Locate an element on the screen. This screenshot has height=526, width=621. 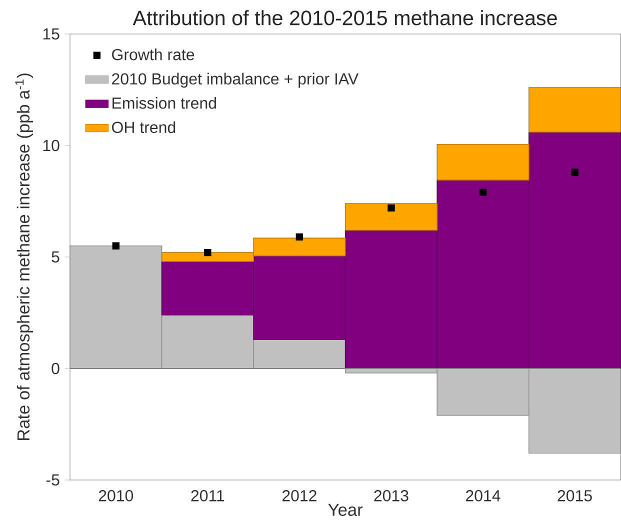
x-tick-label: 2011 is located at coordinates (207, 496).